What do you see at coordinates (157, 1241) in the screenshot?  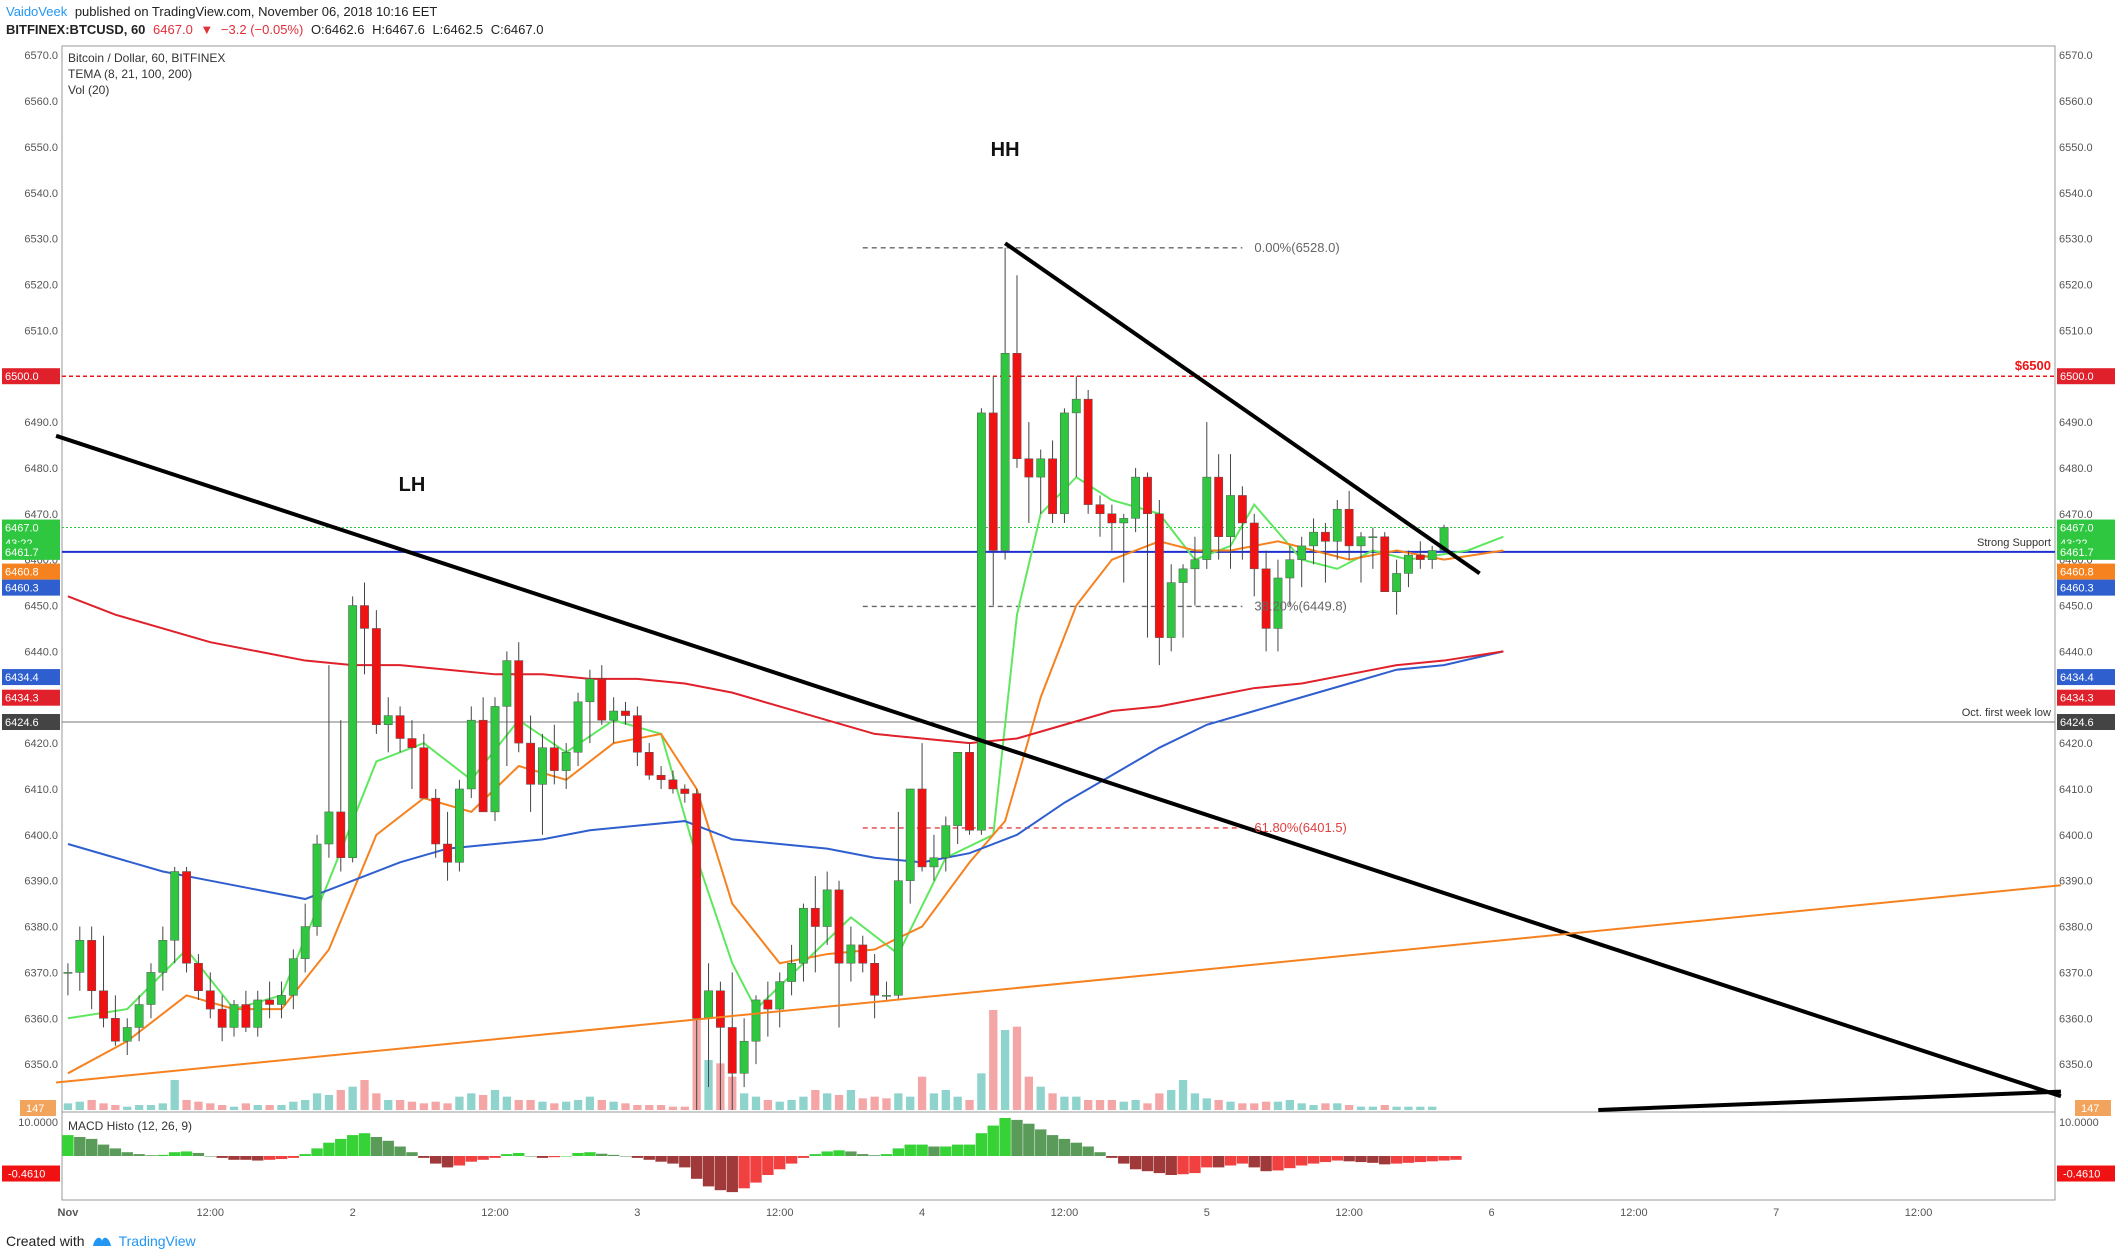 I see `tradingview-link: TradingView` at bounding box center [157, 1241].